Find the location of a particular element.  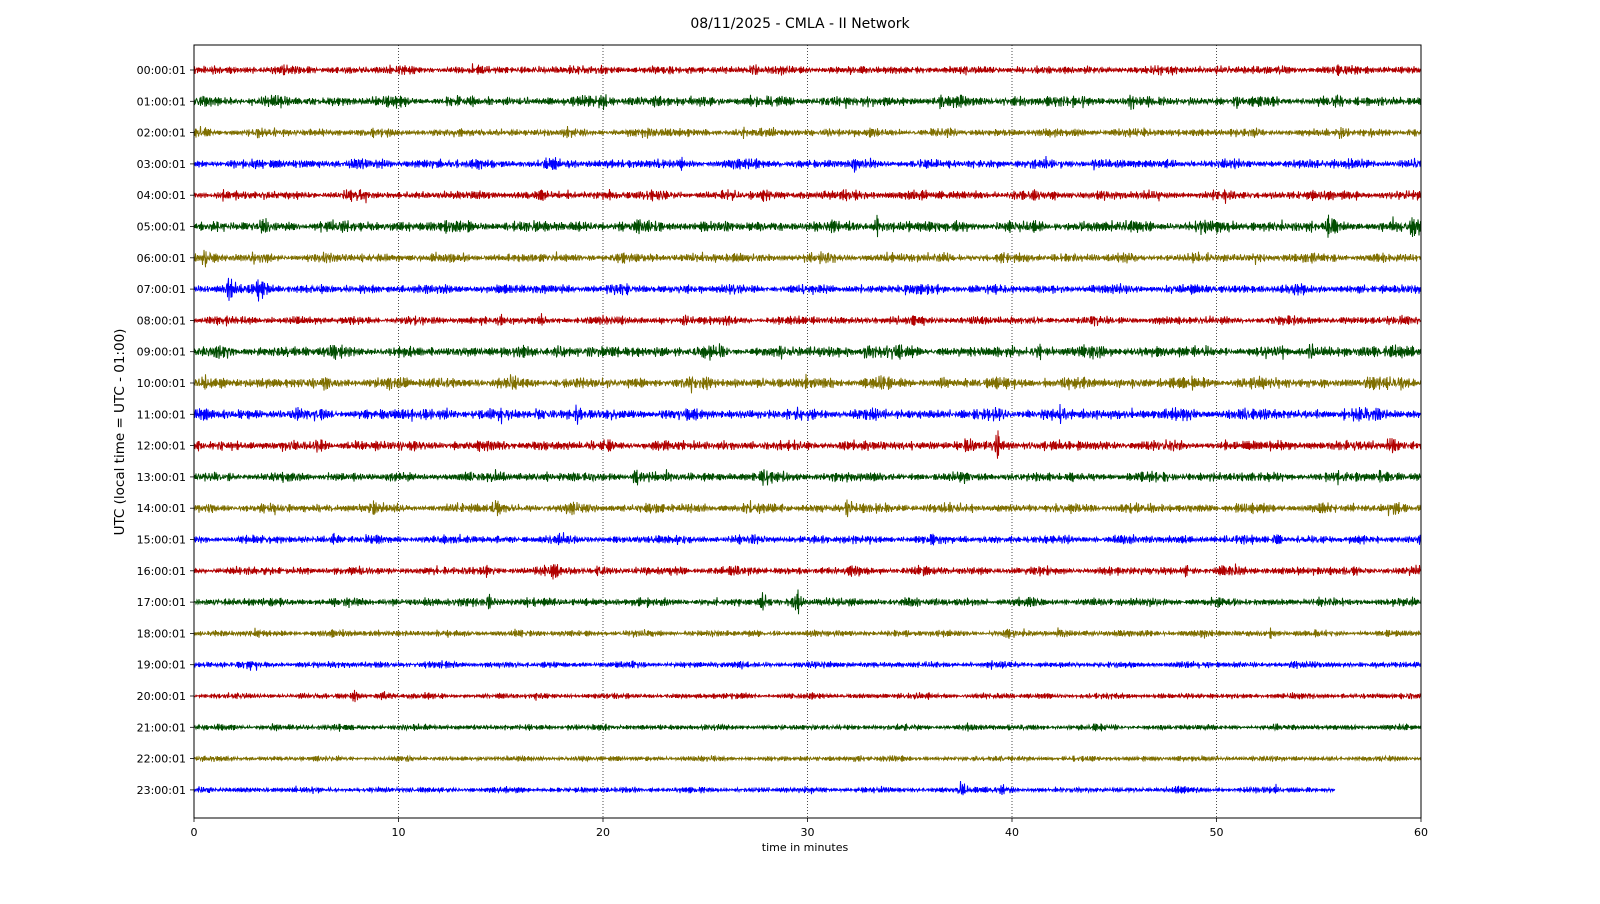

x-tick-labels: 0 10 20 30 40 50 60 is located at coordinates (809, 828).